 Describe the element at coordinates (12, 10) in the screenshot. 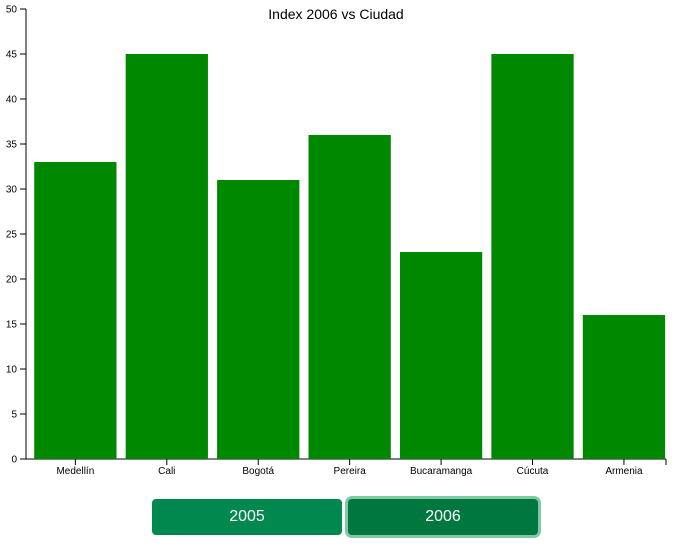

I see `y-tick-label: 50` at that location.